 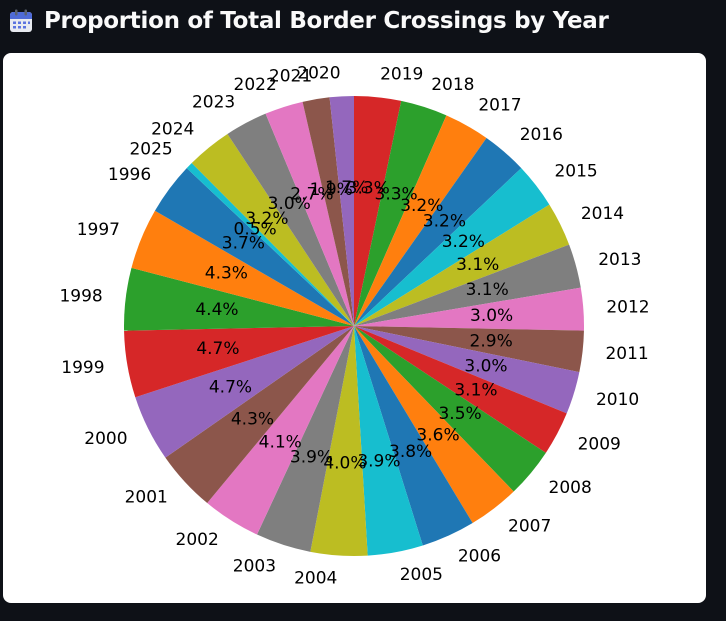 I want to click on pie-slice-2017, so click(x=420, y=220).